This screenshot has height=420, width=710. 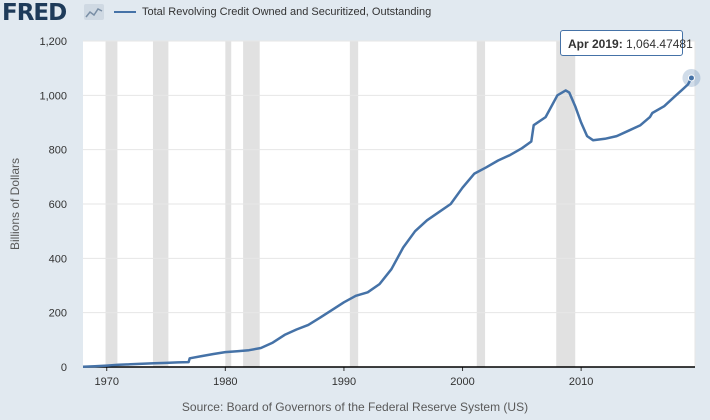 I want to click on x-tick-label: 2000, so click(x=462, y=382).